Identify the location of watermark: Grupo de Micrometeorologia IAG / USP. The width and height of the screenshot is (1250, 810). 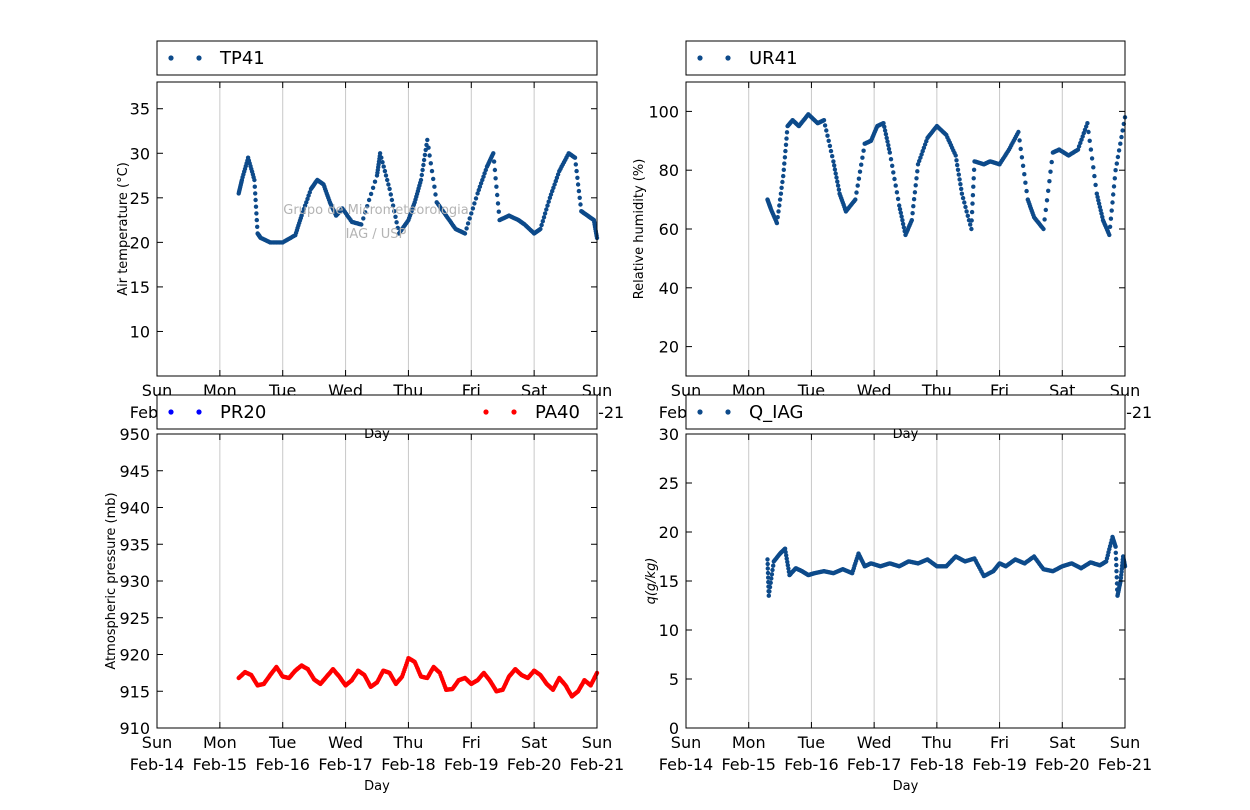
(376, 222).